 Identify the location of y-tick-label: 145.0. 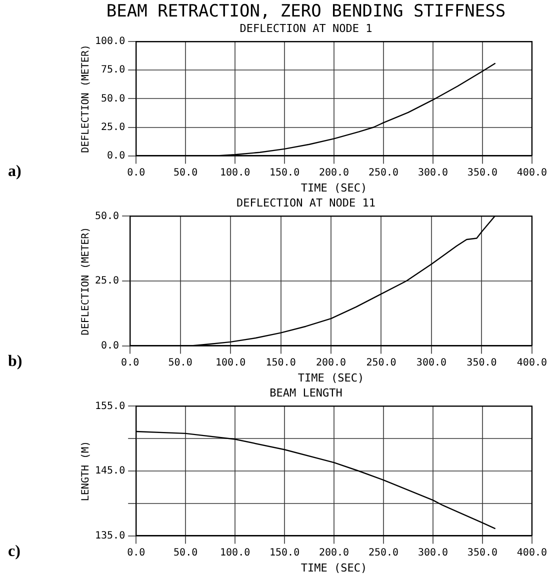
(110, 471).